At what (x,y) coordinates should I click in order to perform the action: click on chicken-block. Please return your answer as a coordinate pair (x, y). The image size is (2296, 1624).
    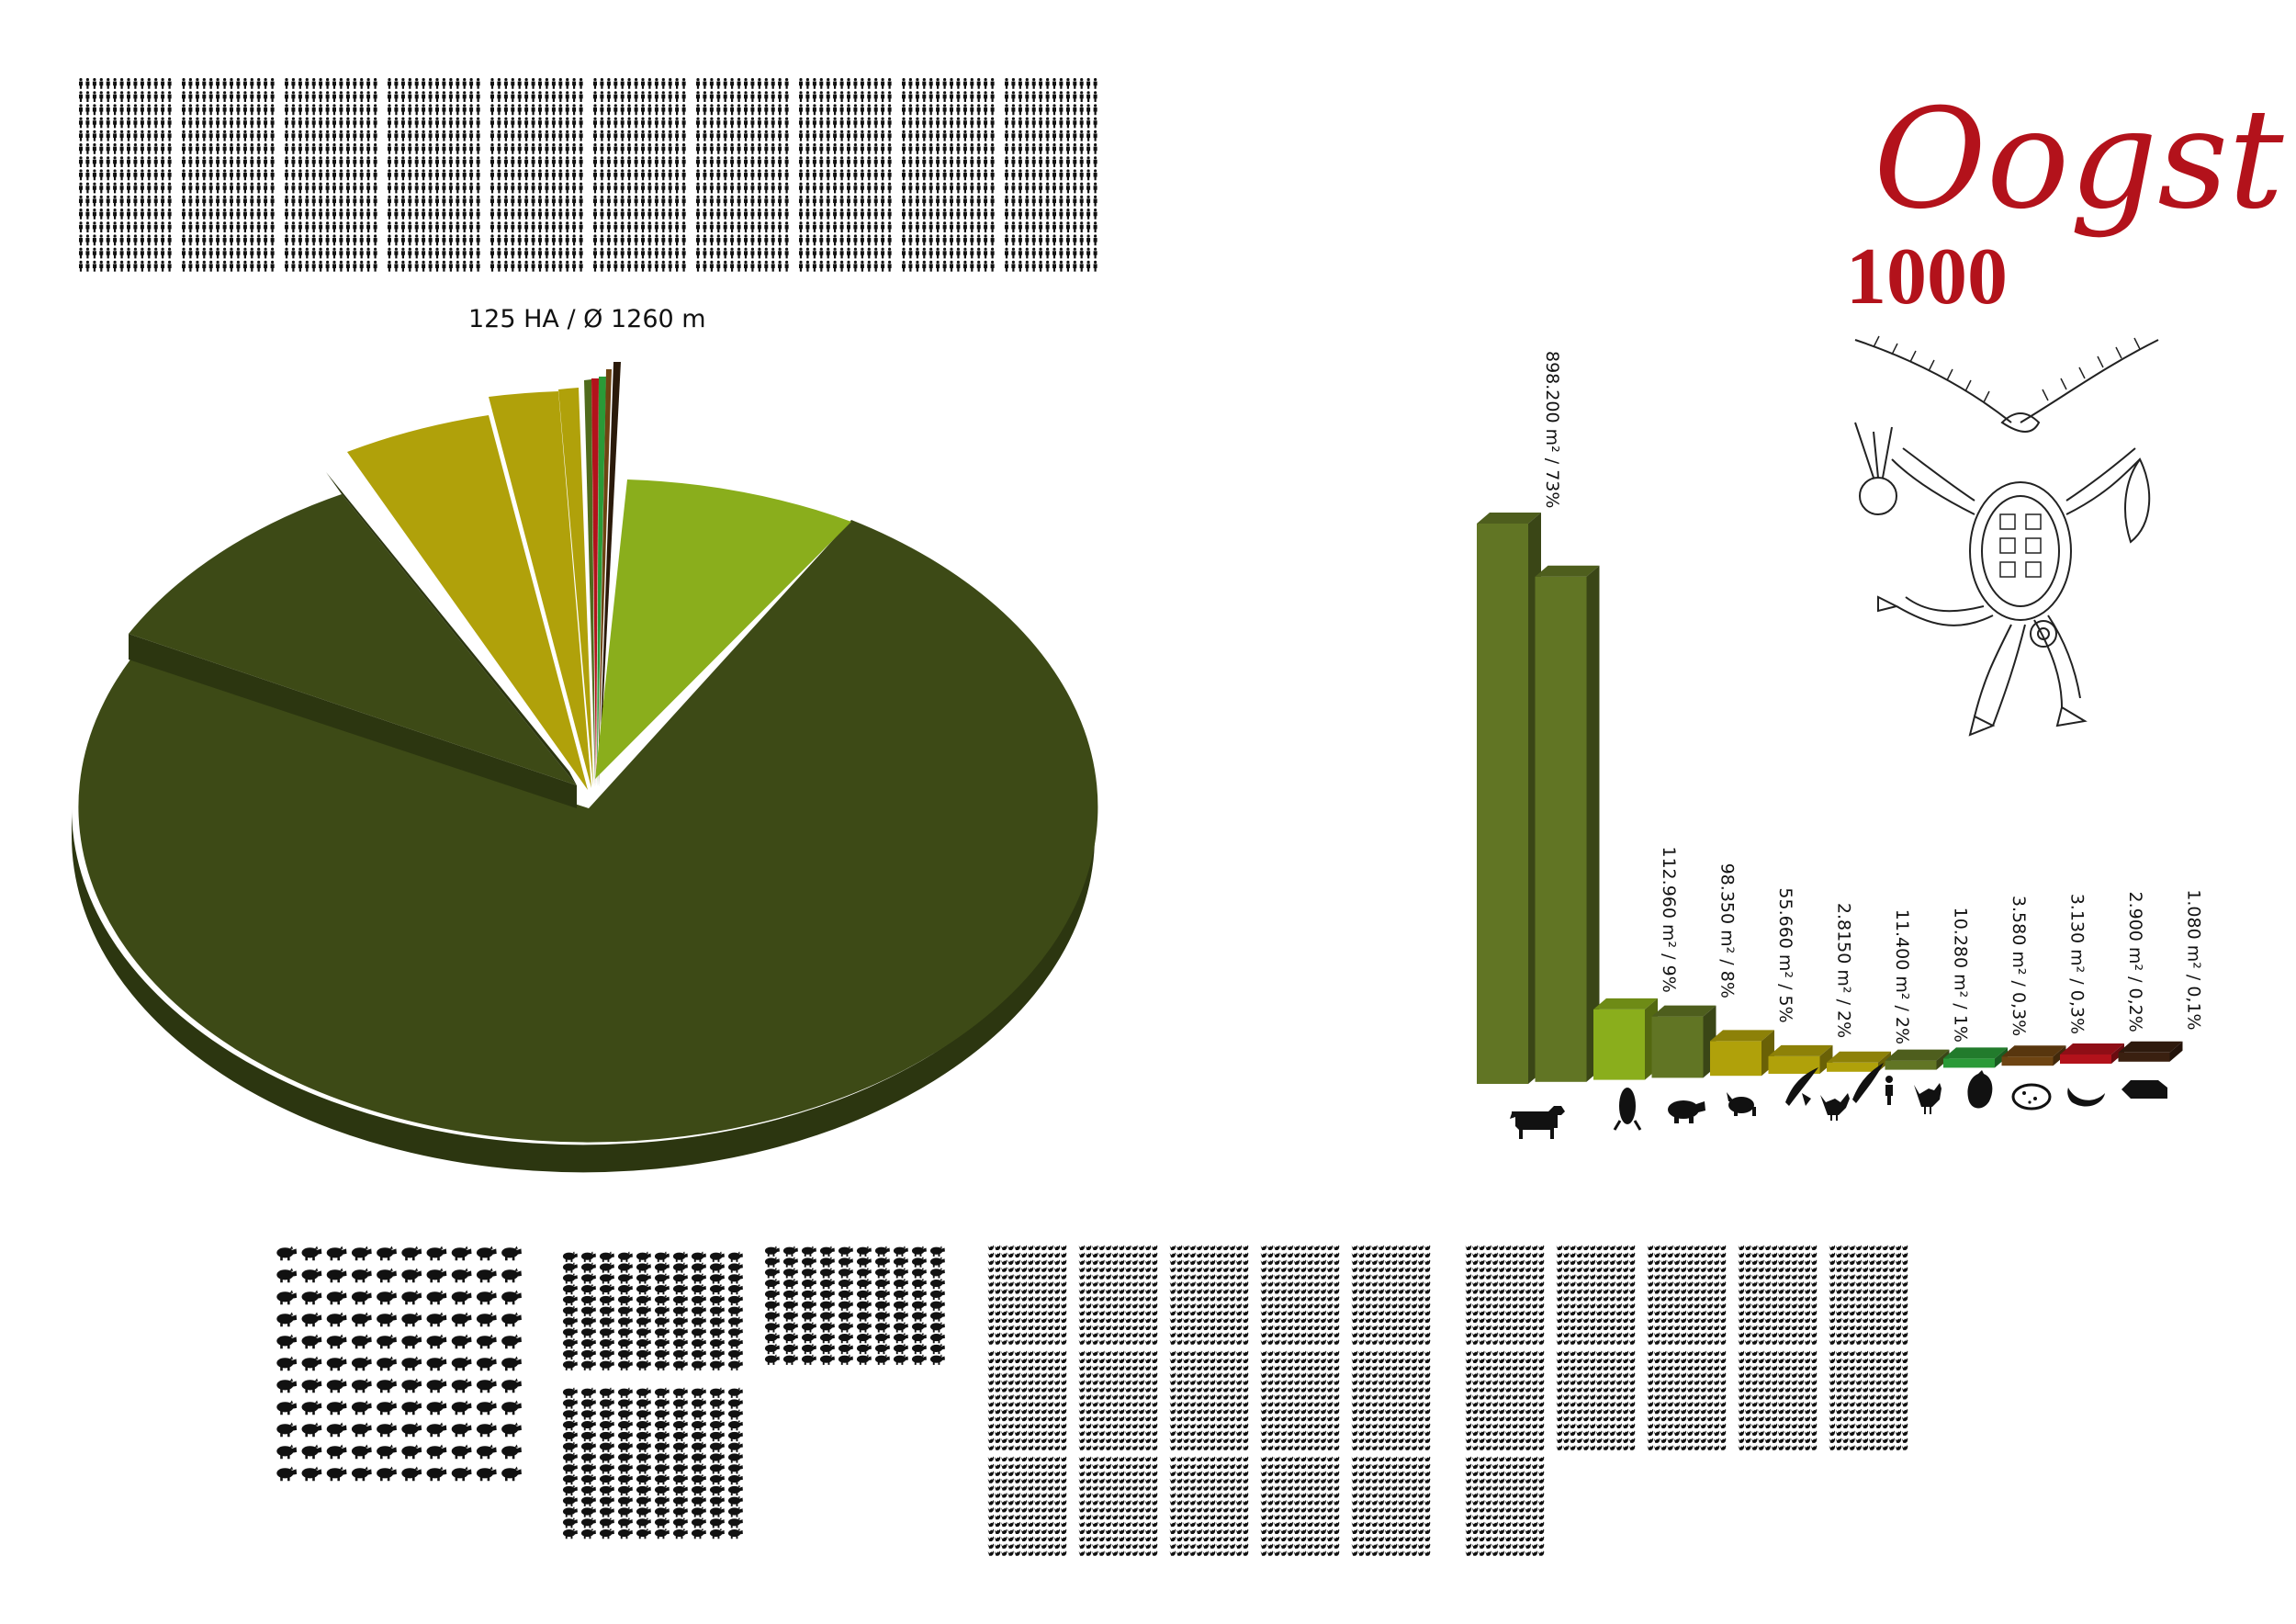
    Looking at the image, I should click on (1300, 1400).